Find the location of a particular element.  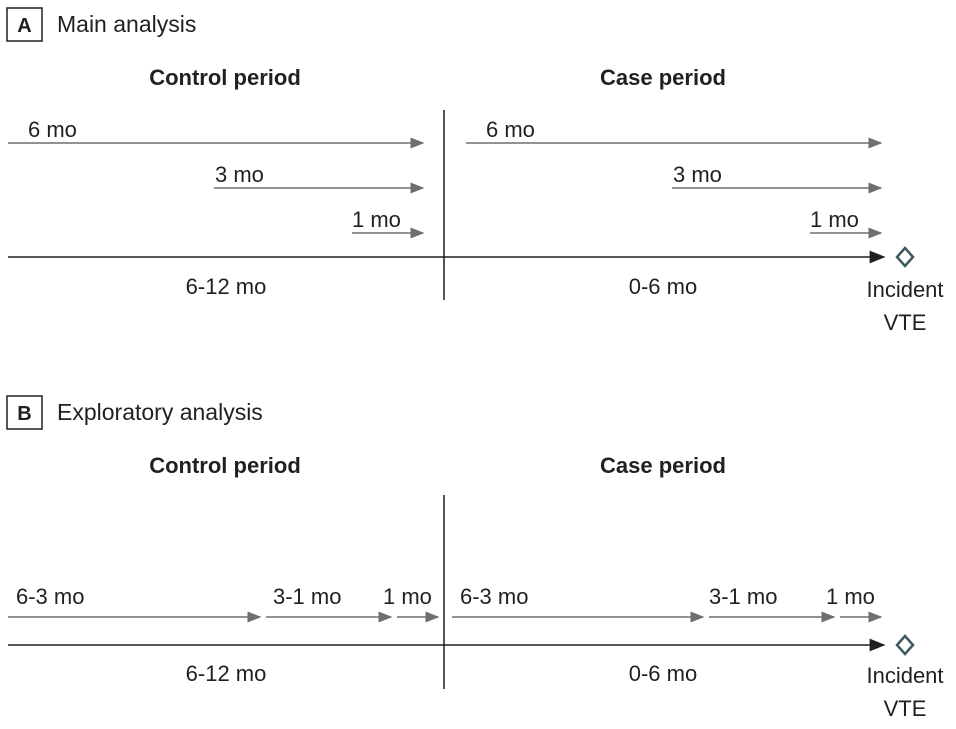

panel-b-case-arrow-3-1mo-label: 3-1 mo is located at coordinates (743, 596).